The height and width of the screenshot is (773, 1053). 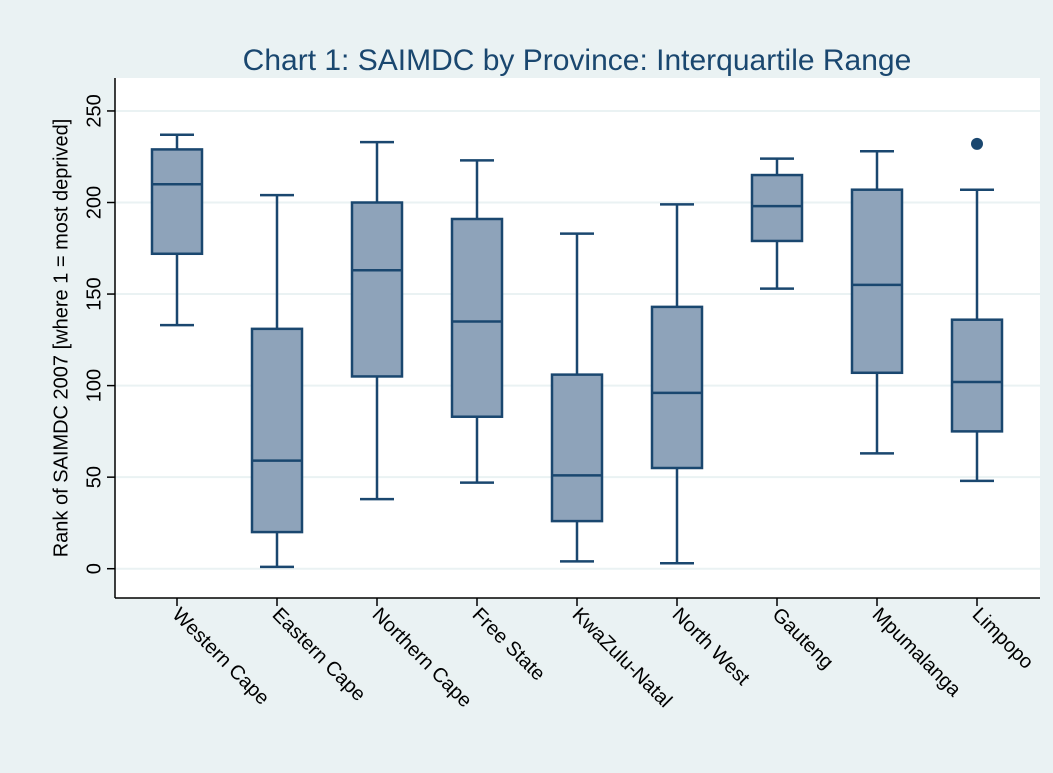 I want to click on outlier, so click(x=977, y=143).